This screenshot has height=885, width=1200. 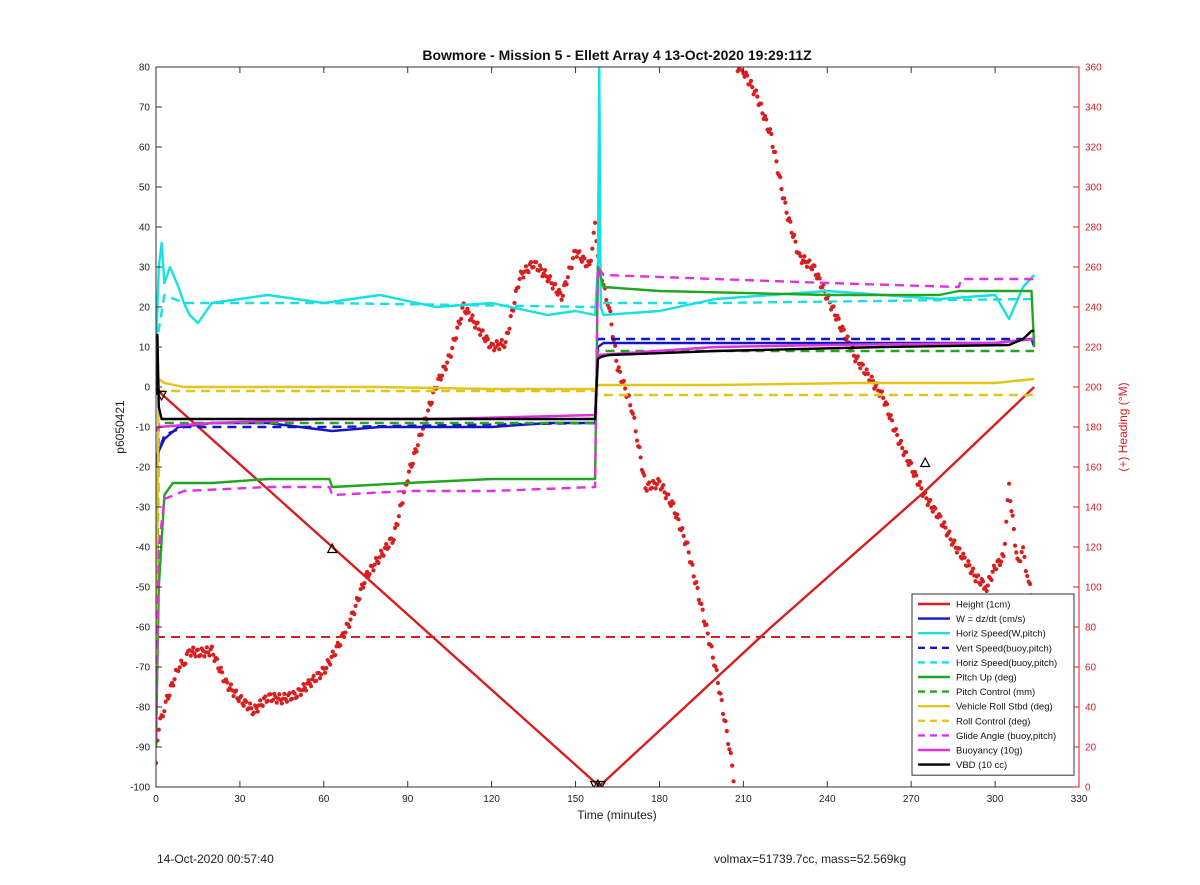 What do you see at coordinates (143, 748) in the screenshot?
I see `y-tick-label: -90` at bounding box center [143, 748].